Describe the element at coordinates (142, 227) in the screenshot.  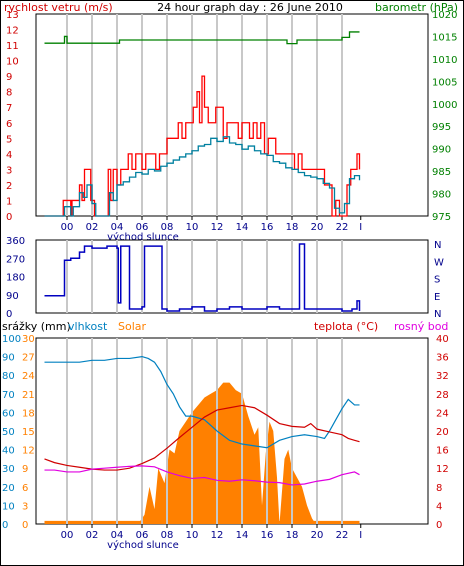
I see `panel-wind-xtick-label: 06` at that location.